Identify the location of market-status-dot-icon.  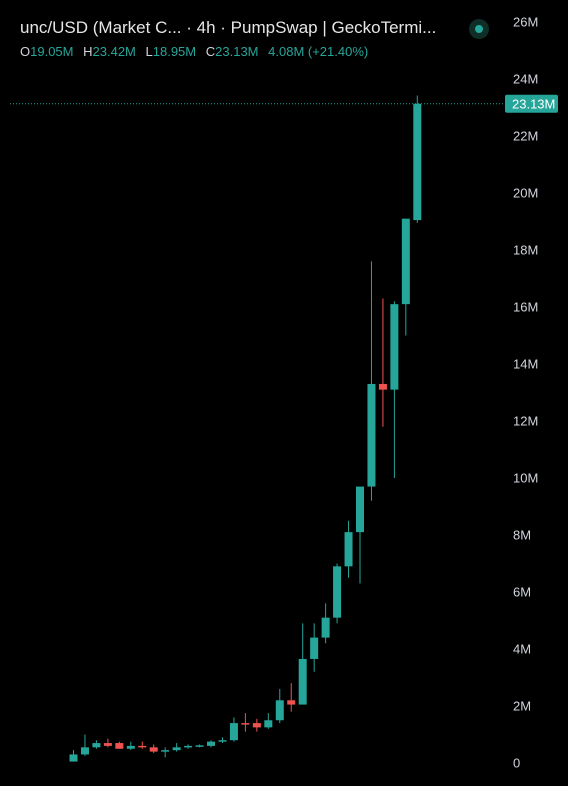
(479, 29).